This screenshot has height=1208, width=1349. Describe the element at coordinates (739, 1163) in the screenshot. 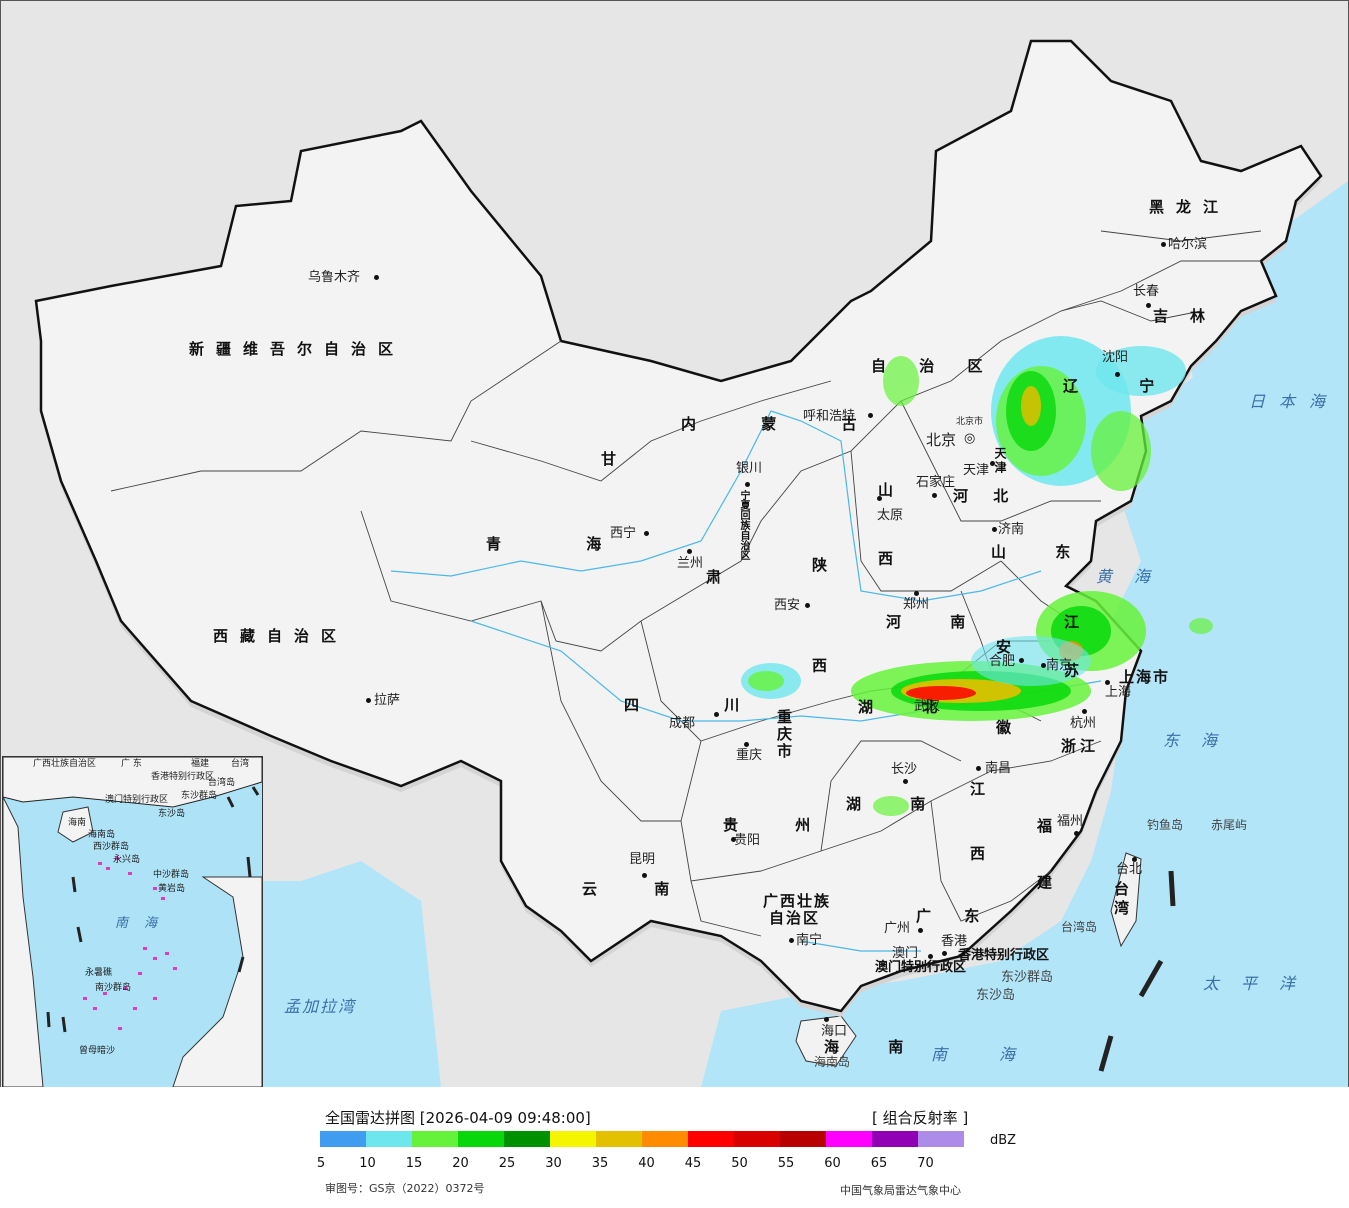

I see `legend-tick: 50` at that location.